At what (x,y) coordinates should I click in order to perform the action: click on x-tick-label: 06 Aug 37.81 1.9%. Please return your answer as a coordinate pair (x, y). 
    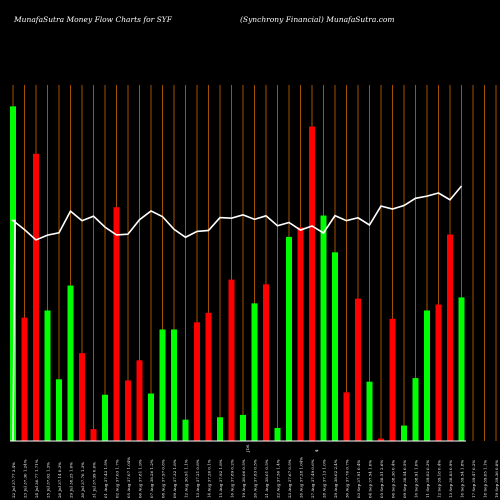
    Looking at the image, I should click on (140, 478).